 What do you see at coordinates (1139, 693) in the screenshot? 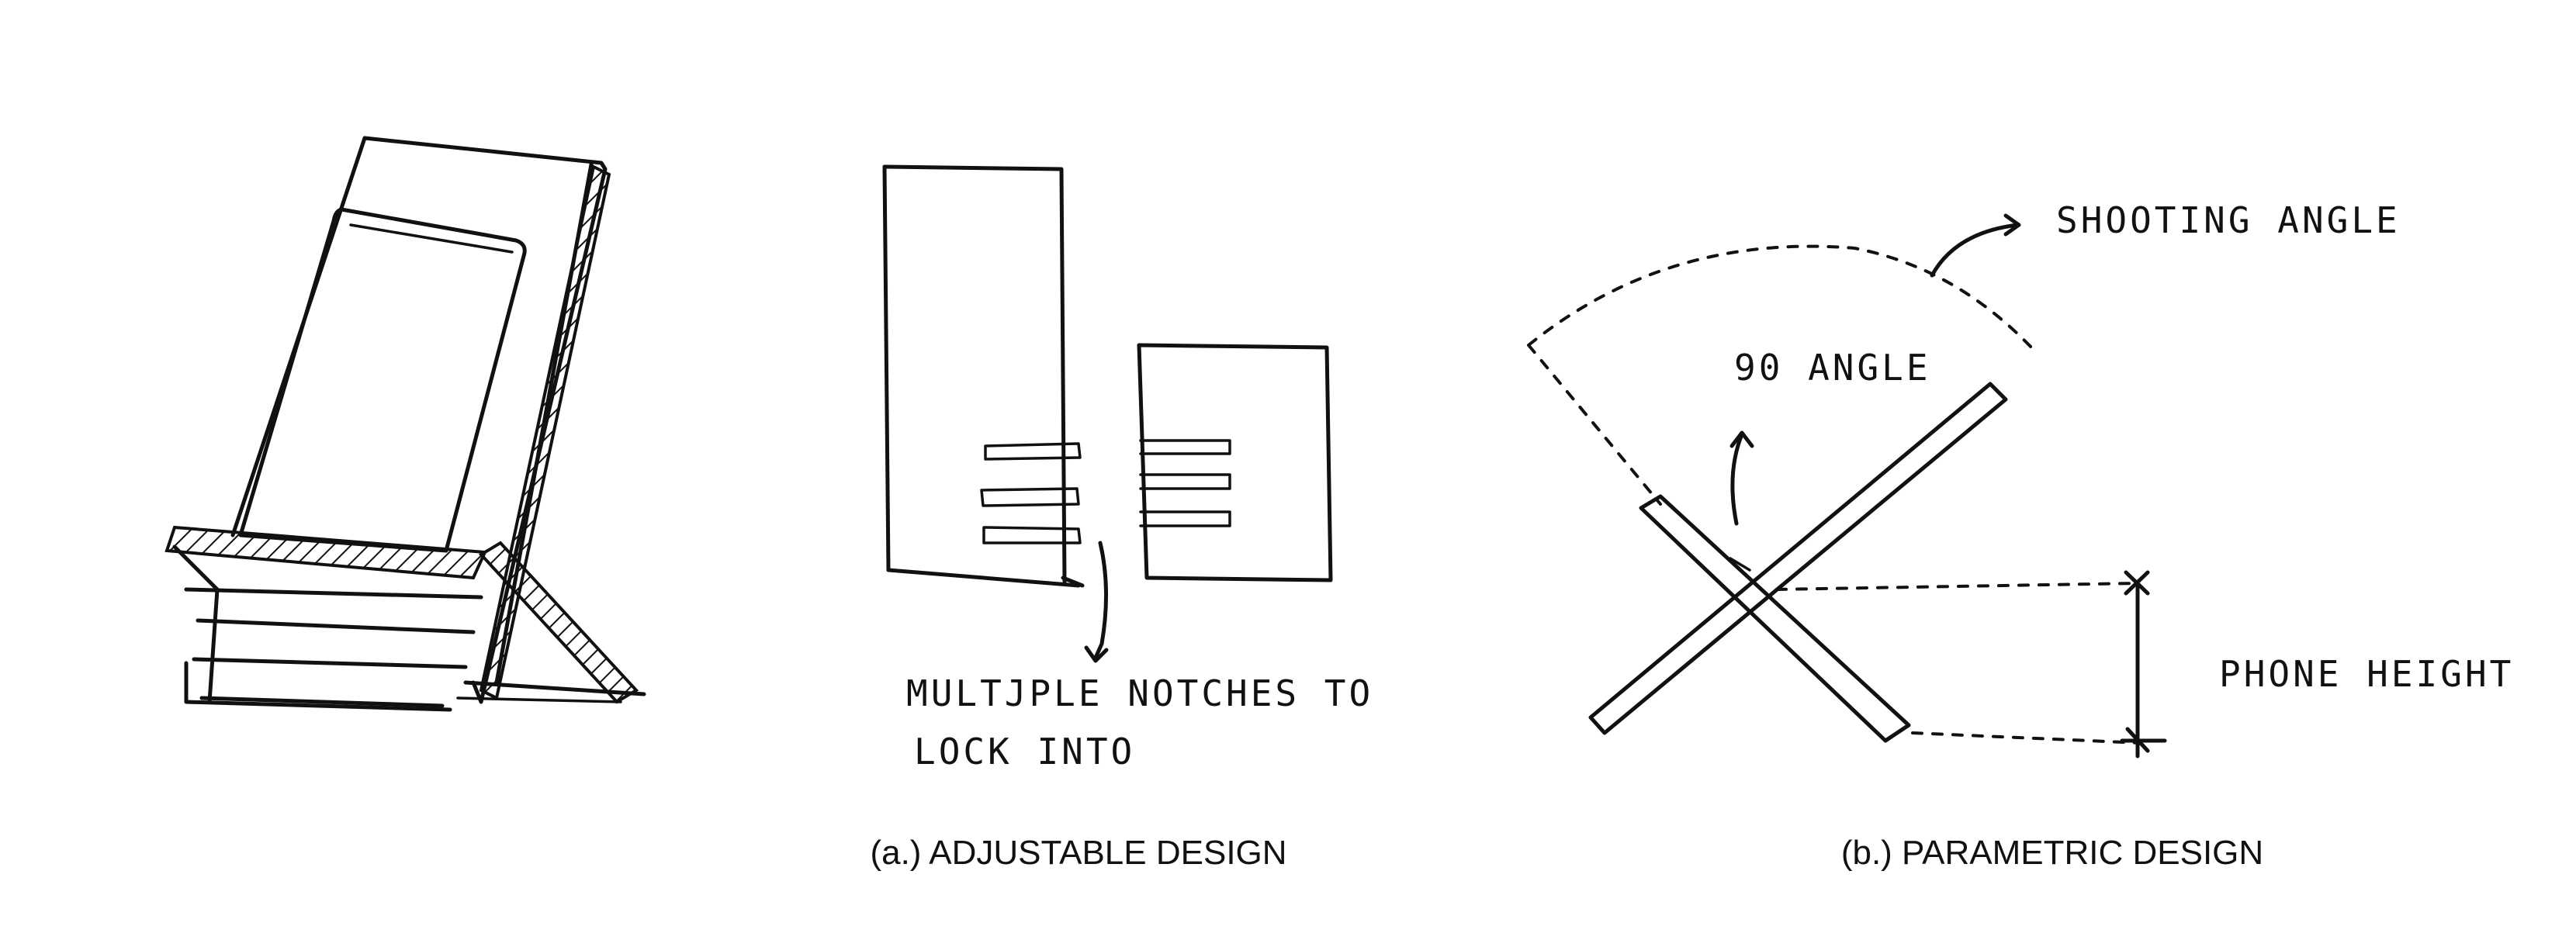
I see `notches-label-line1: MULTJPLE NOTCHES TO` at bounding box center [1139, 693].